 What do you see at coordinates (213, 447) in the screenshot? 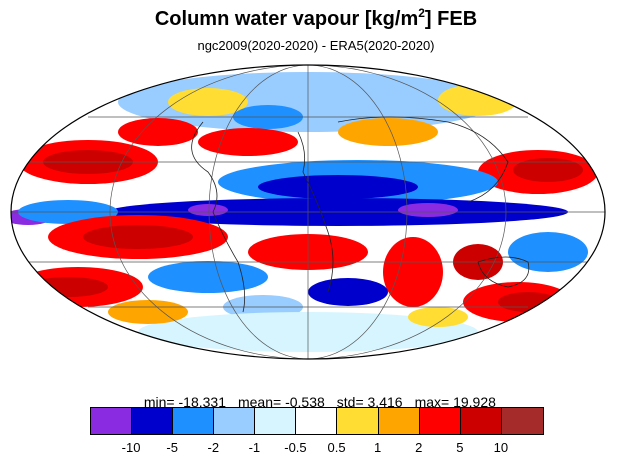
I see `colorbar-tick-label: -2` at bounding box center [213, 447].